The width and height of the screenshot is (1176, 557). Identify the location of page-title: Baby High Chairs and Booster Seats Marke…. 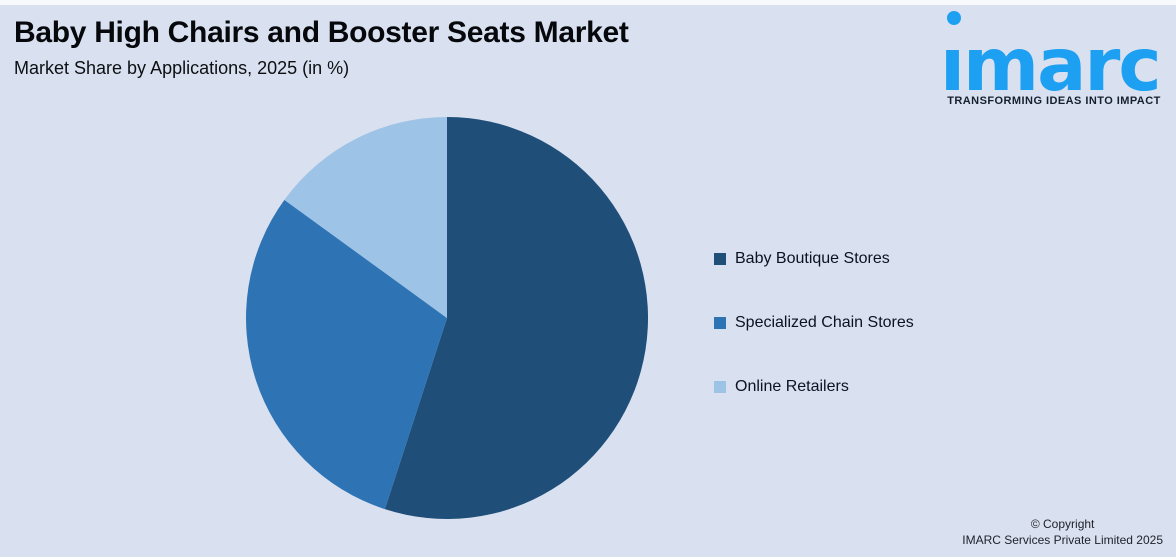
(321, 32).